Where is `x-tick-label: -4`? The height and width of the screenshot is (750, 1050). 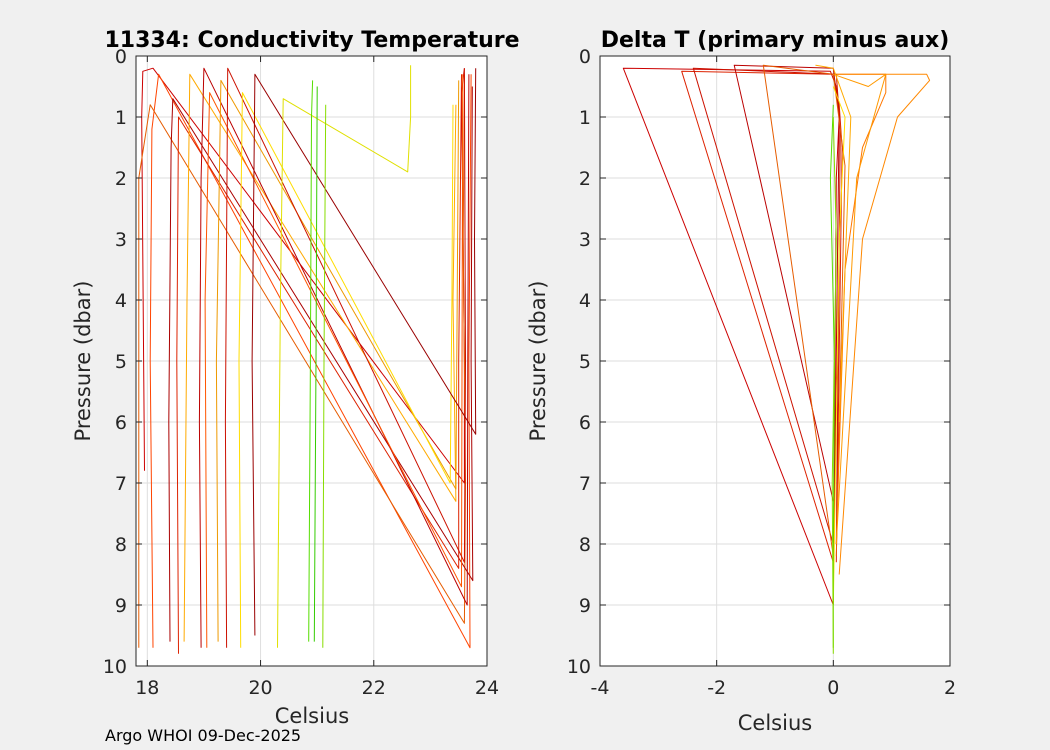 x-tick-label: -4 is located at coordinates (600, 688).